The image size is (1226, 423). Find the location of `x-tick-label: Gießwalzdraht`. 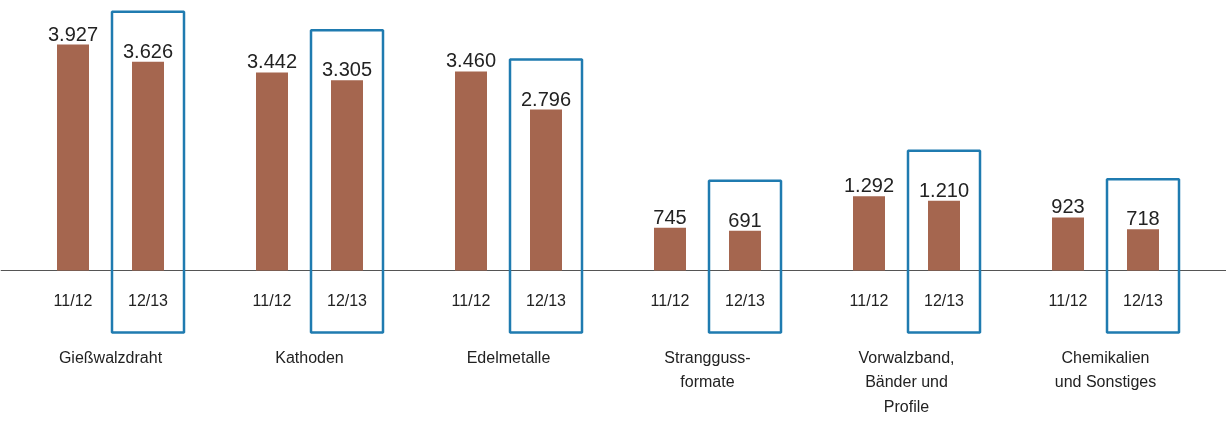

x-tick-label: Gießwalzdraht is located at coordinates (110, 357).